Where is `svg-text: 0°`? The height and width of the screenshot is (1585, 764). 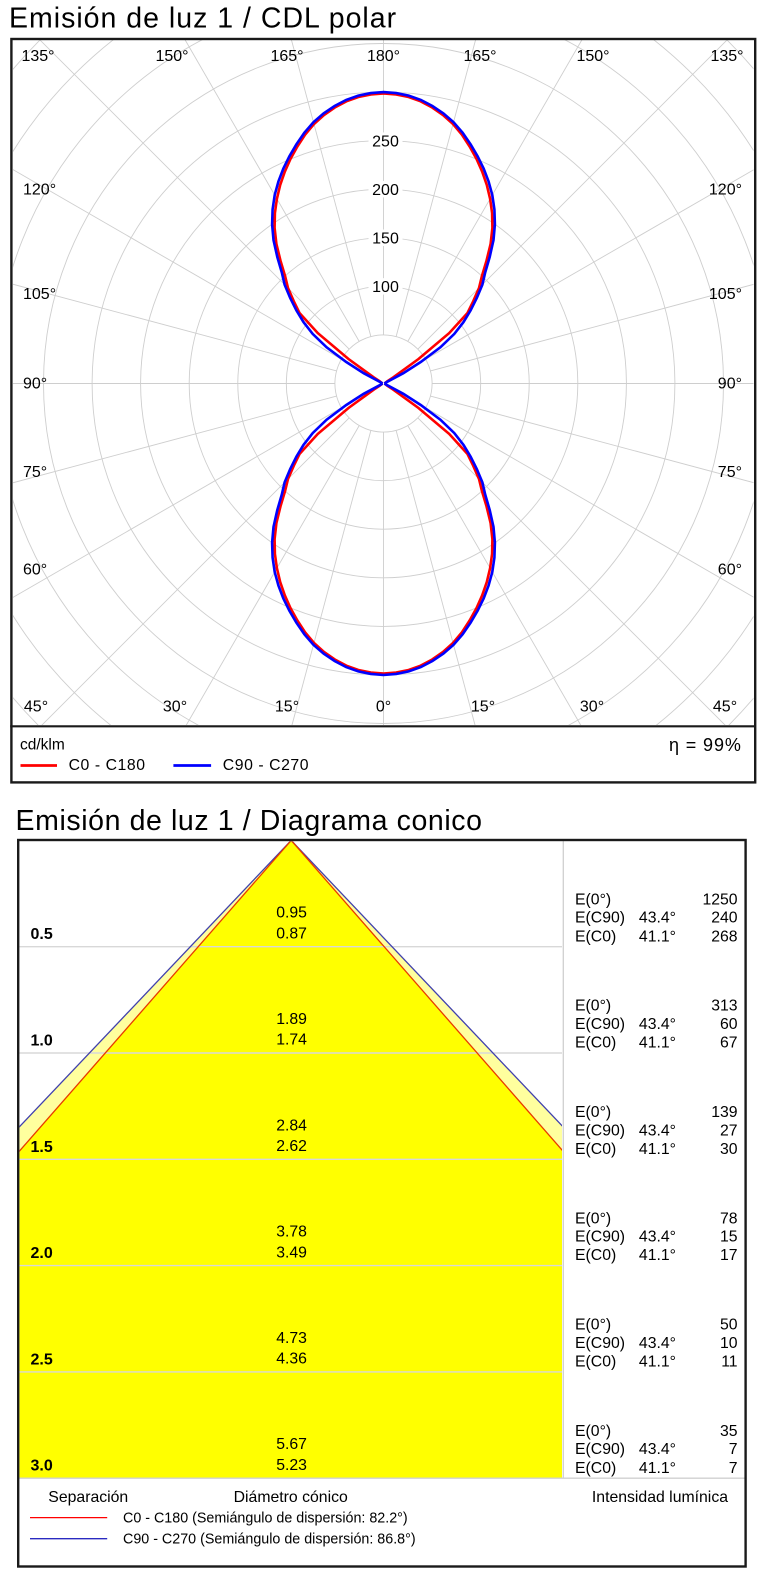 svg-text: 0° is located at coordinates (383, 707).